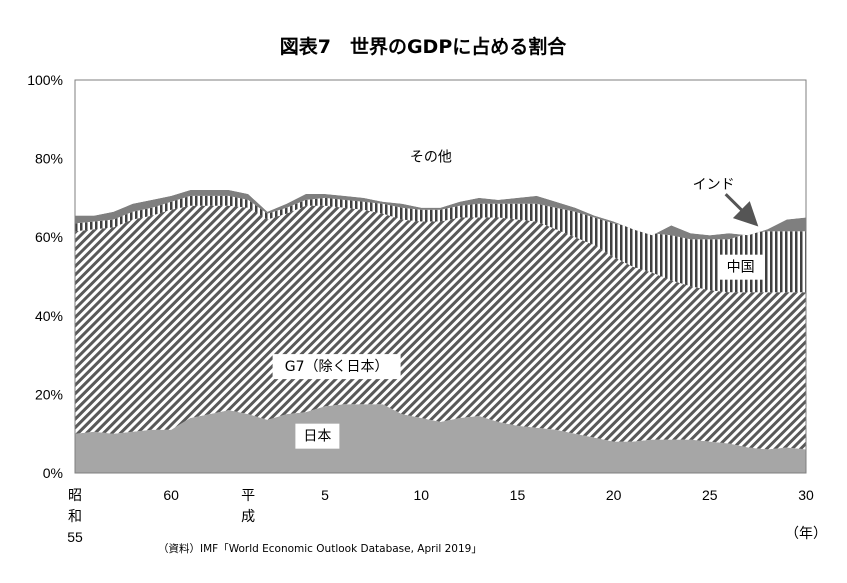 This screenshot has height=583, width=847. Describe the element at coordinates (49, 237) in the screenshot. I see `y-tick-label: 60%` at that location.